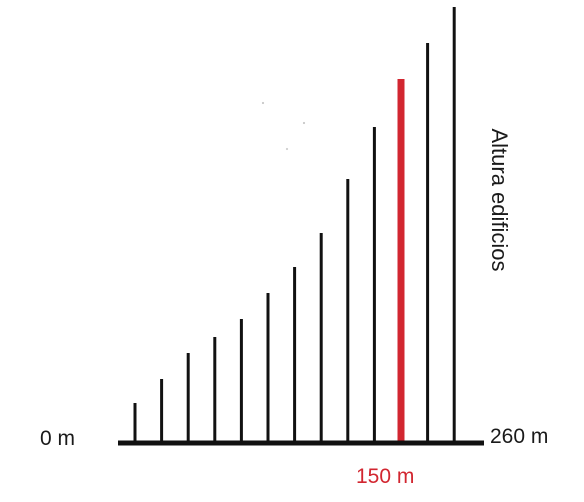 Image resolution: width=584 pixels, height=502 pixels. What do you see at coordinates (385, 476) in the screenshot?
I see `highlight-distance-label: 150 m` at bounding box center [385, 476].